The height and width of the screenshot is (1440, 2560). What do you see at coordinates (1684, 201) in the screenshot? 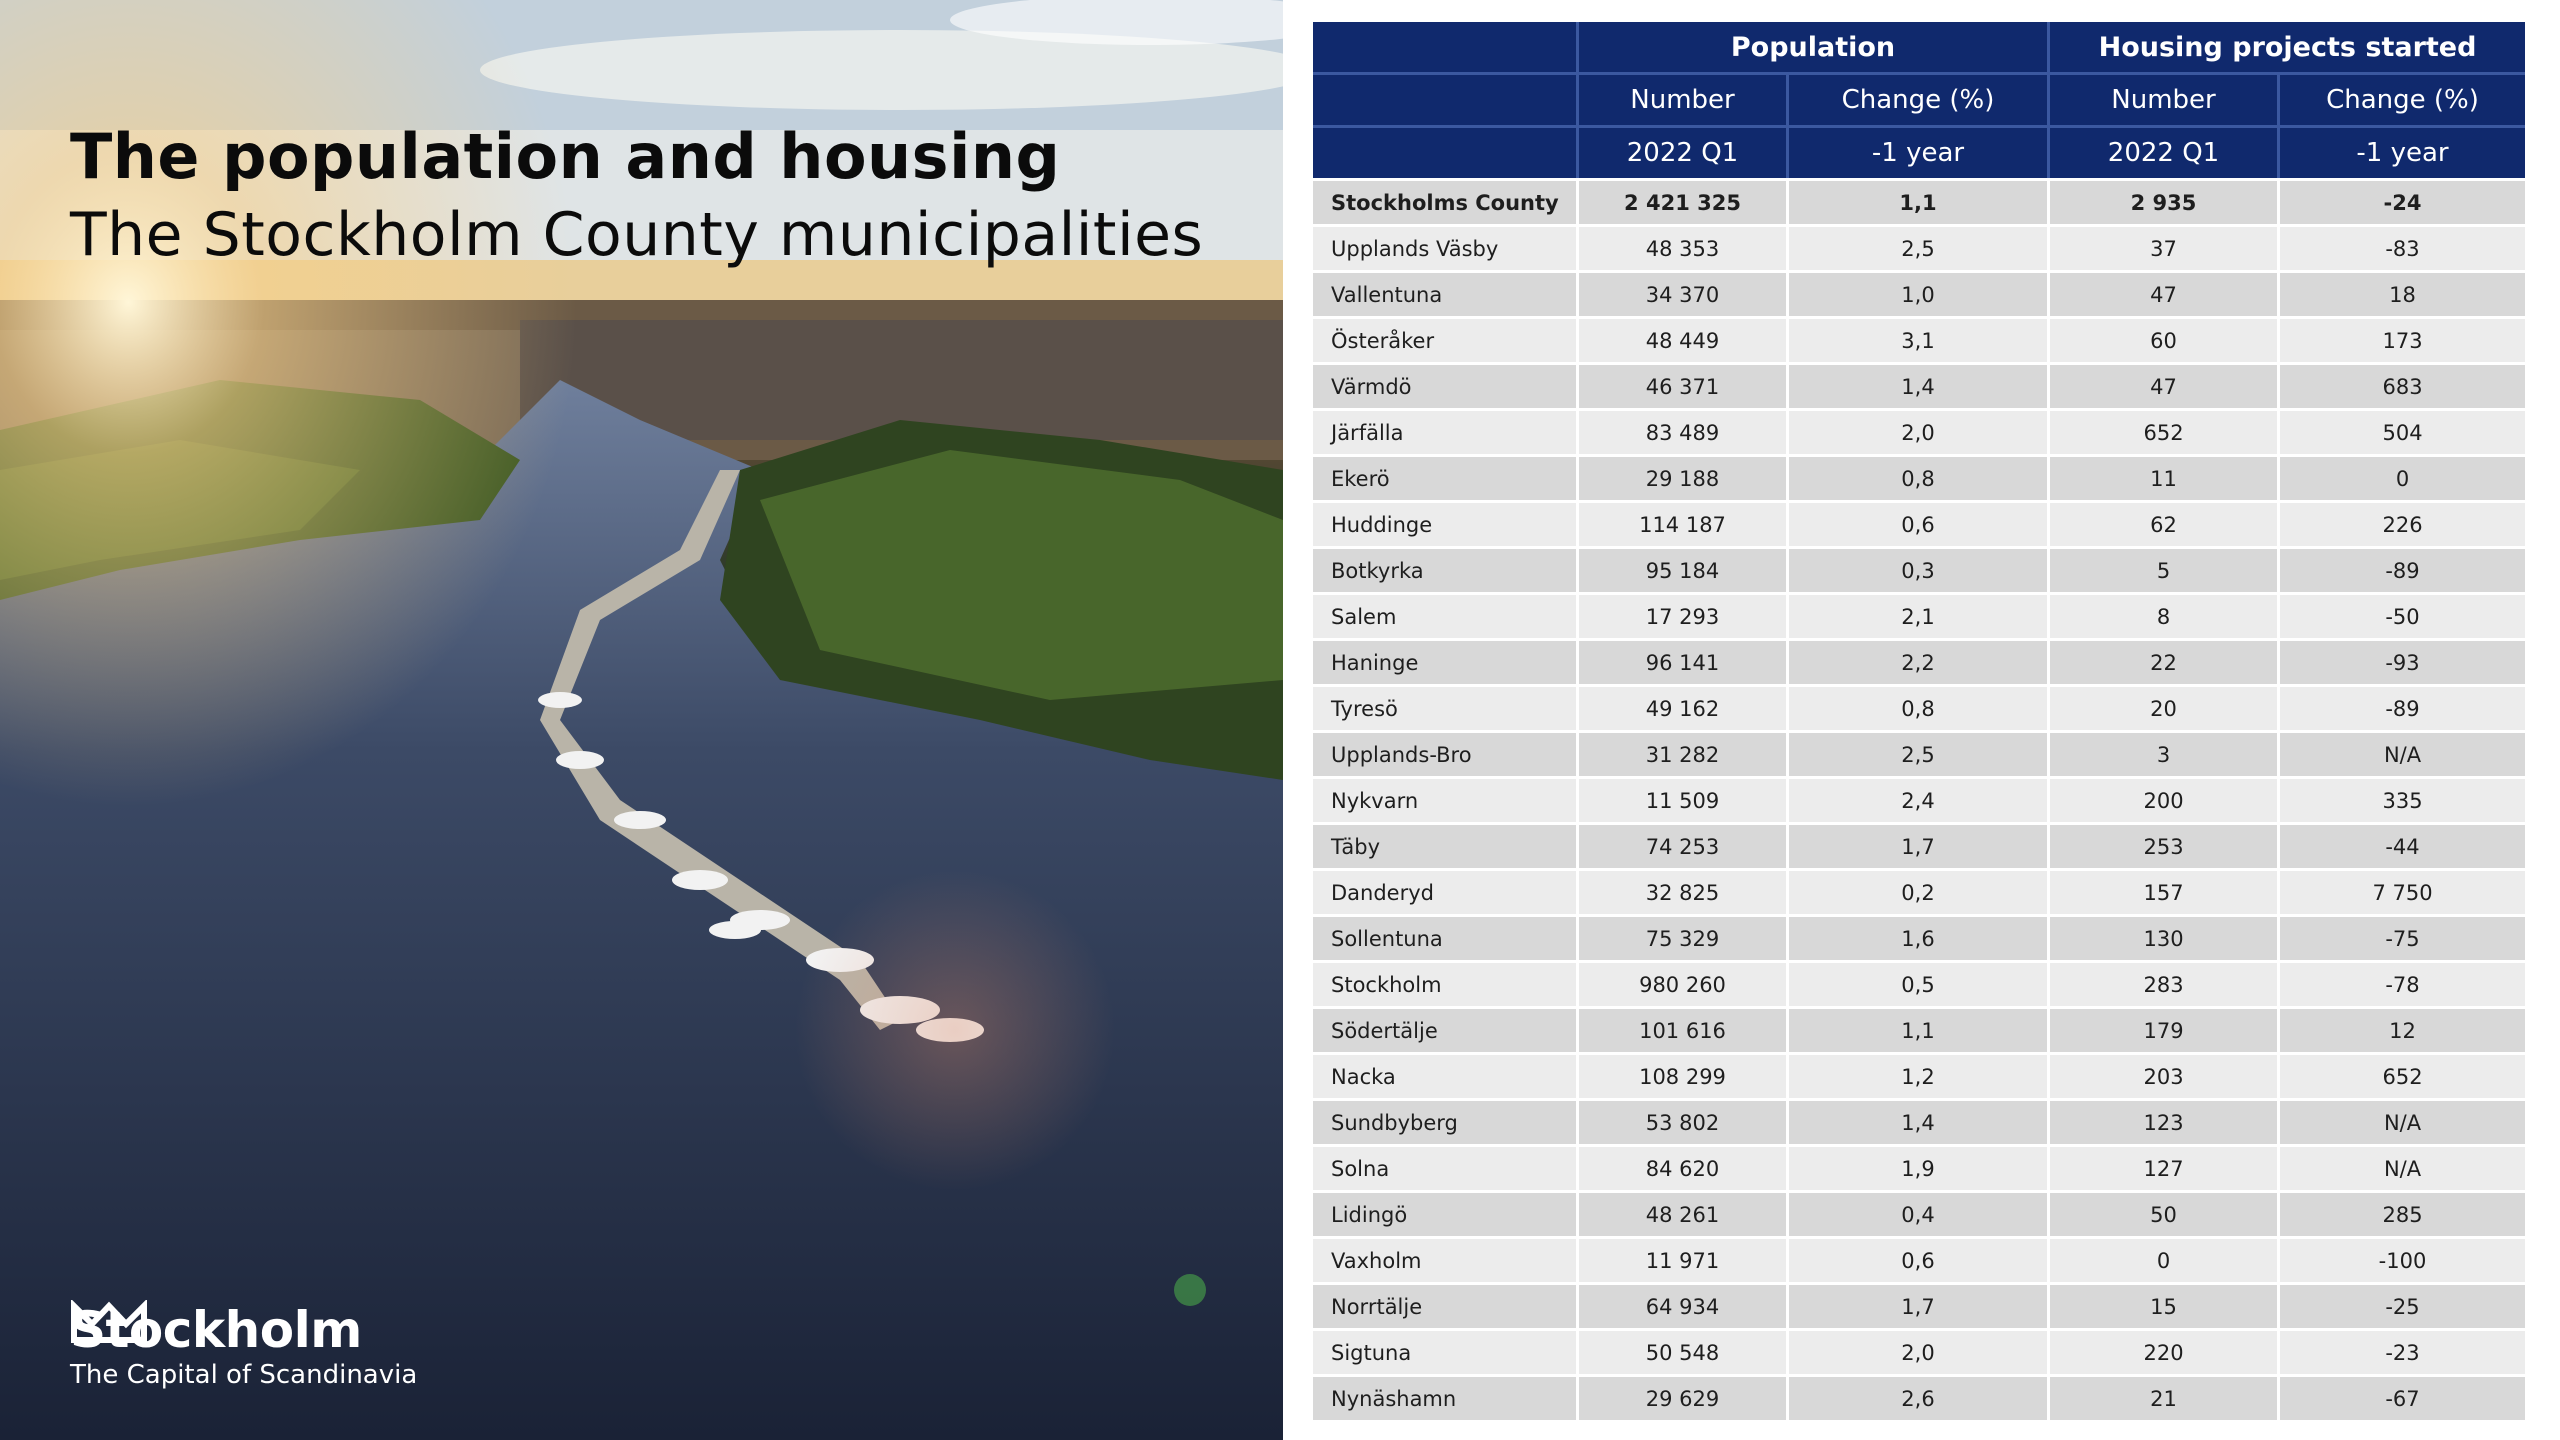
I see `table-cell: 2 421 325` at bounding box center [1684, 201].